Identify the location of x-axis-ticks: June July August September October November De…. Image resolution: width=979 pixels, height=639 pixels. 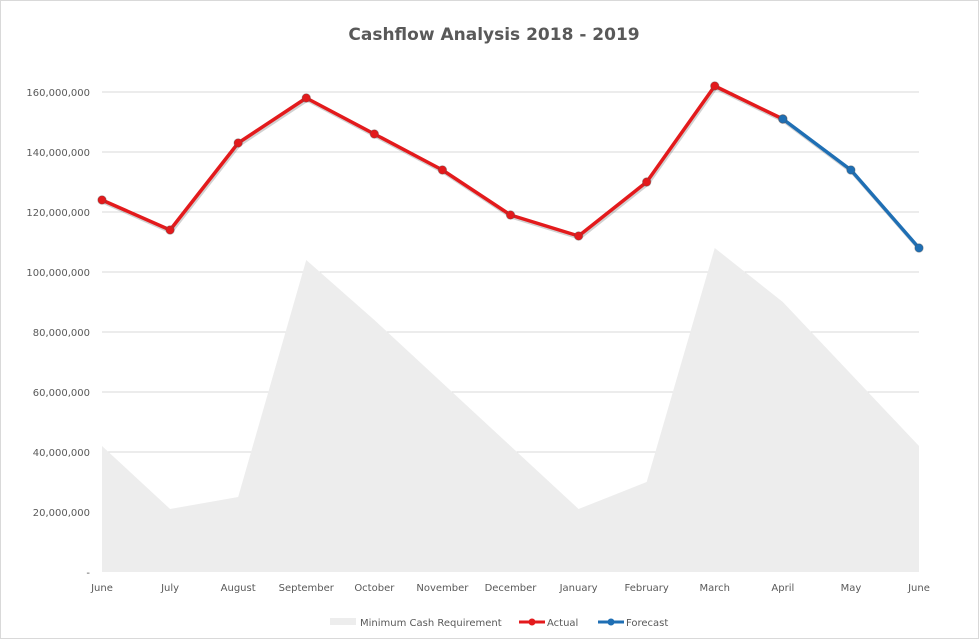
(510, 588).